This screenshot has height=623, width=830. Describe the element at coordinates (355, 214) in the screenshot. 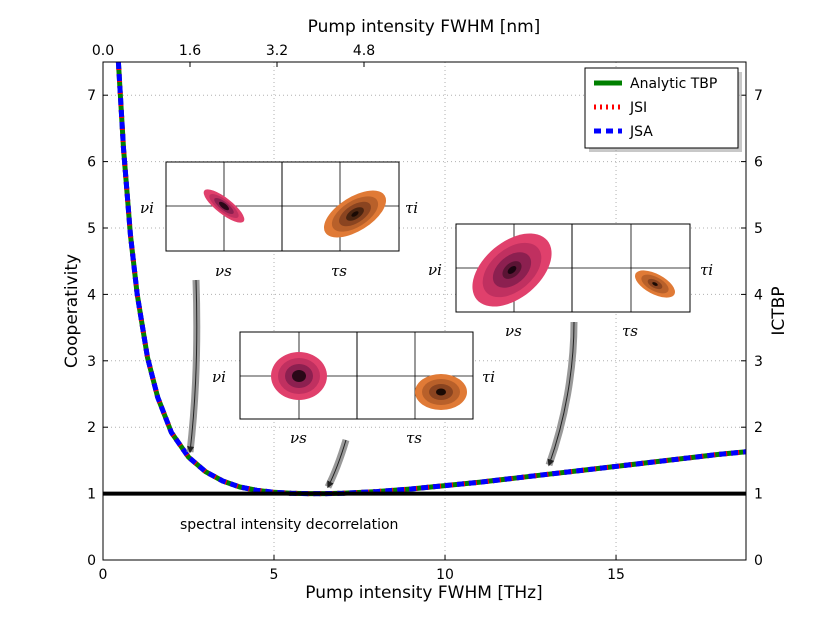

I see `inset-1-jsa-contours` at that location.